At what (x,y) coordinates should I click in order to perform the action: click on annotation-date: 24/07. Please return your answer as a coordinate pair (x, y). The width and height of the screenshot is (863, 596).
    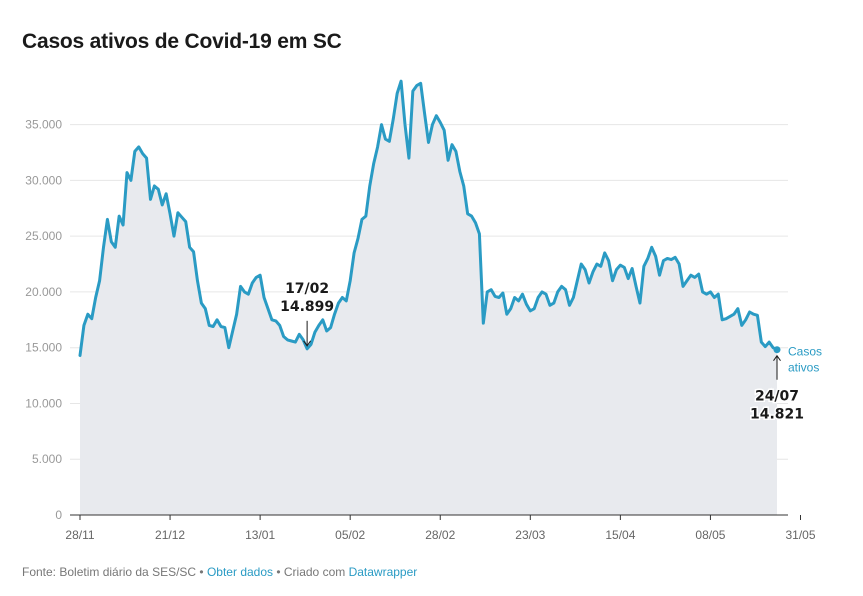
    Looking at the image, I should click on (777, 397).